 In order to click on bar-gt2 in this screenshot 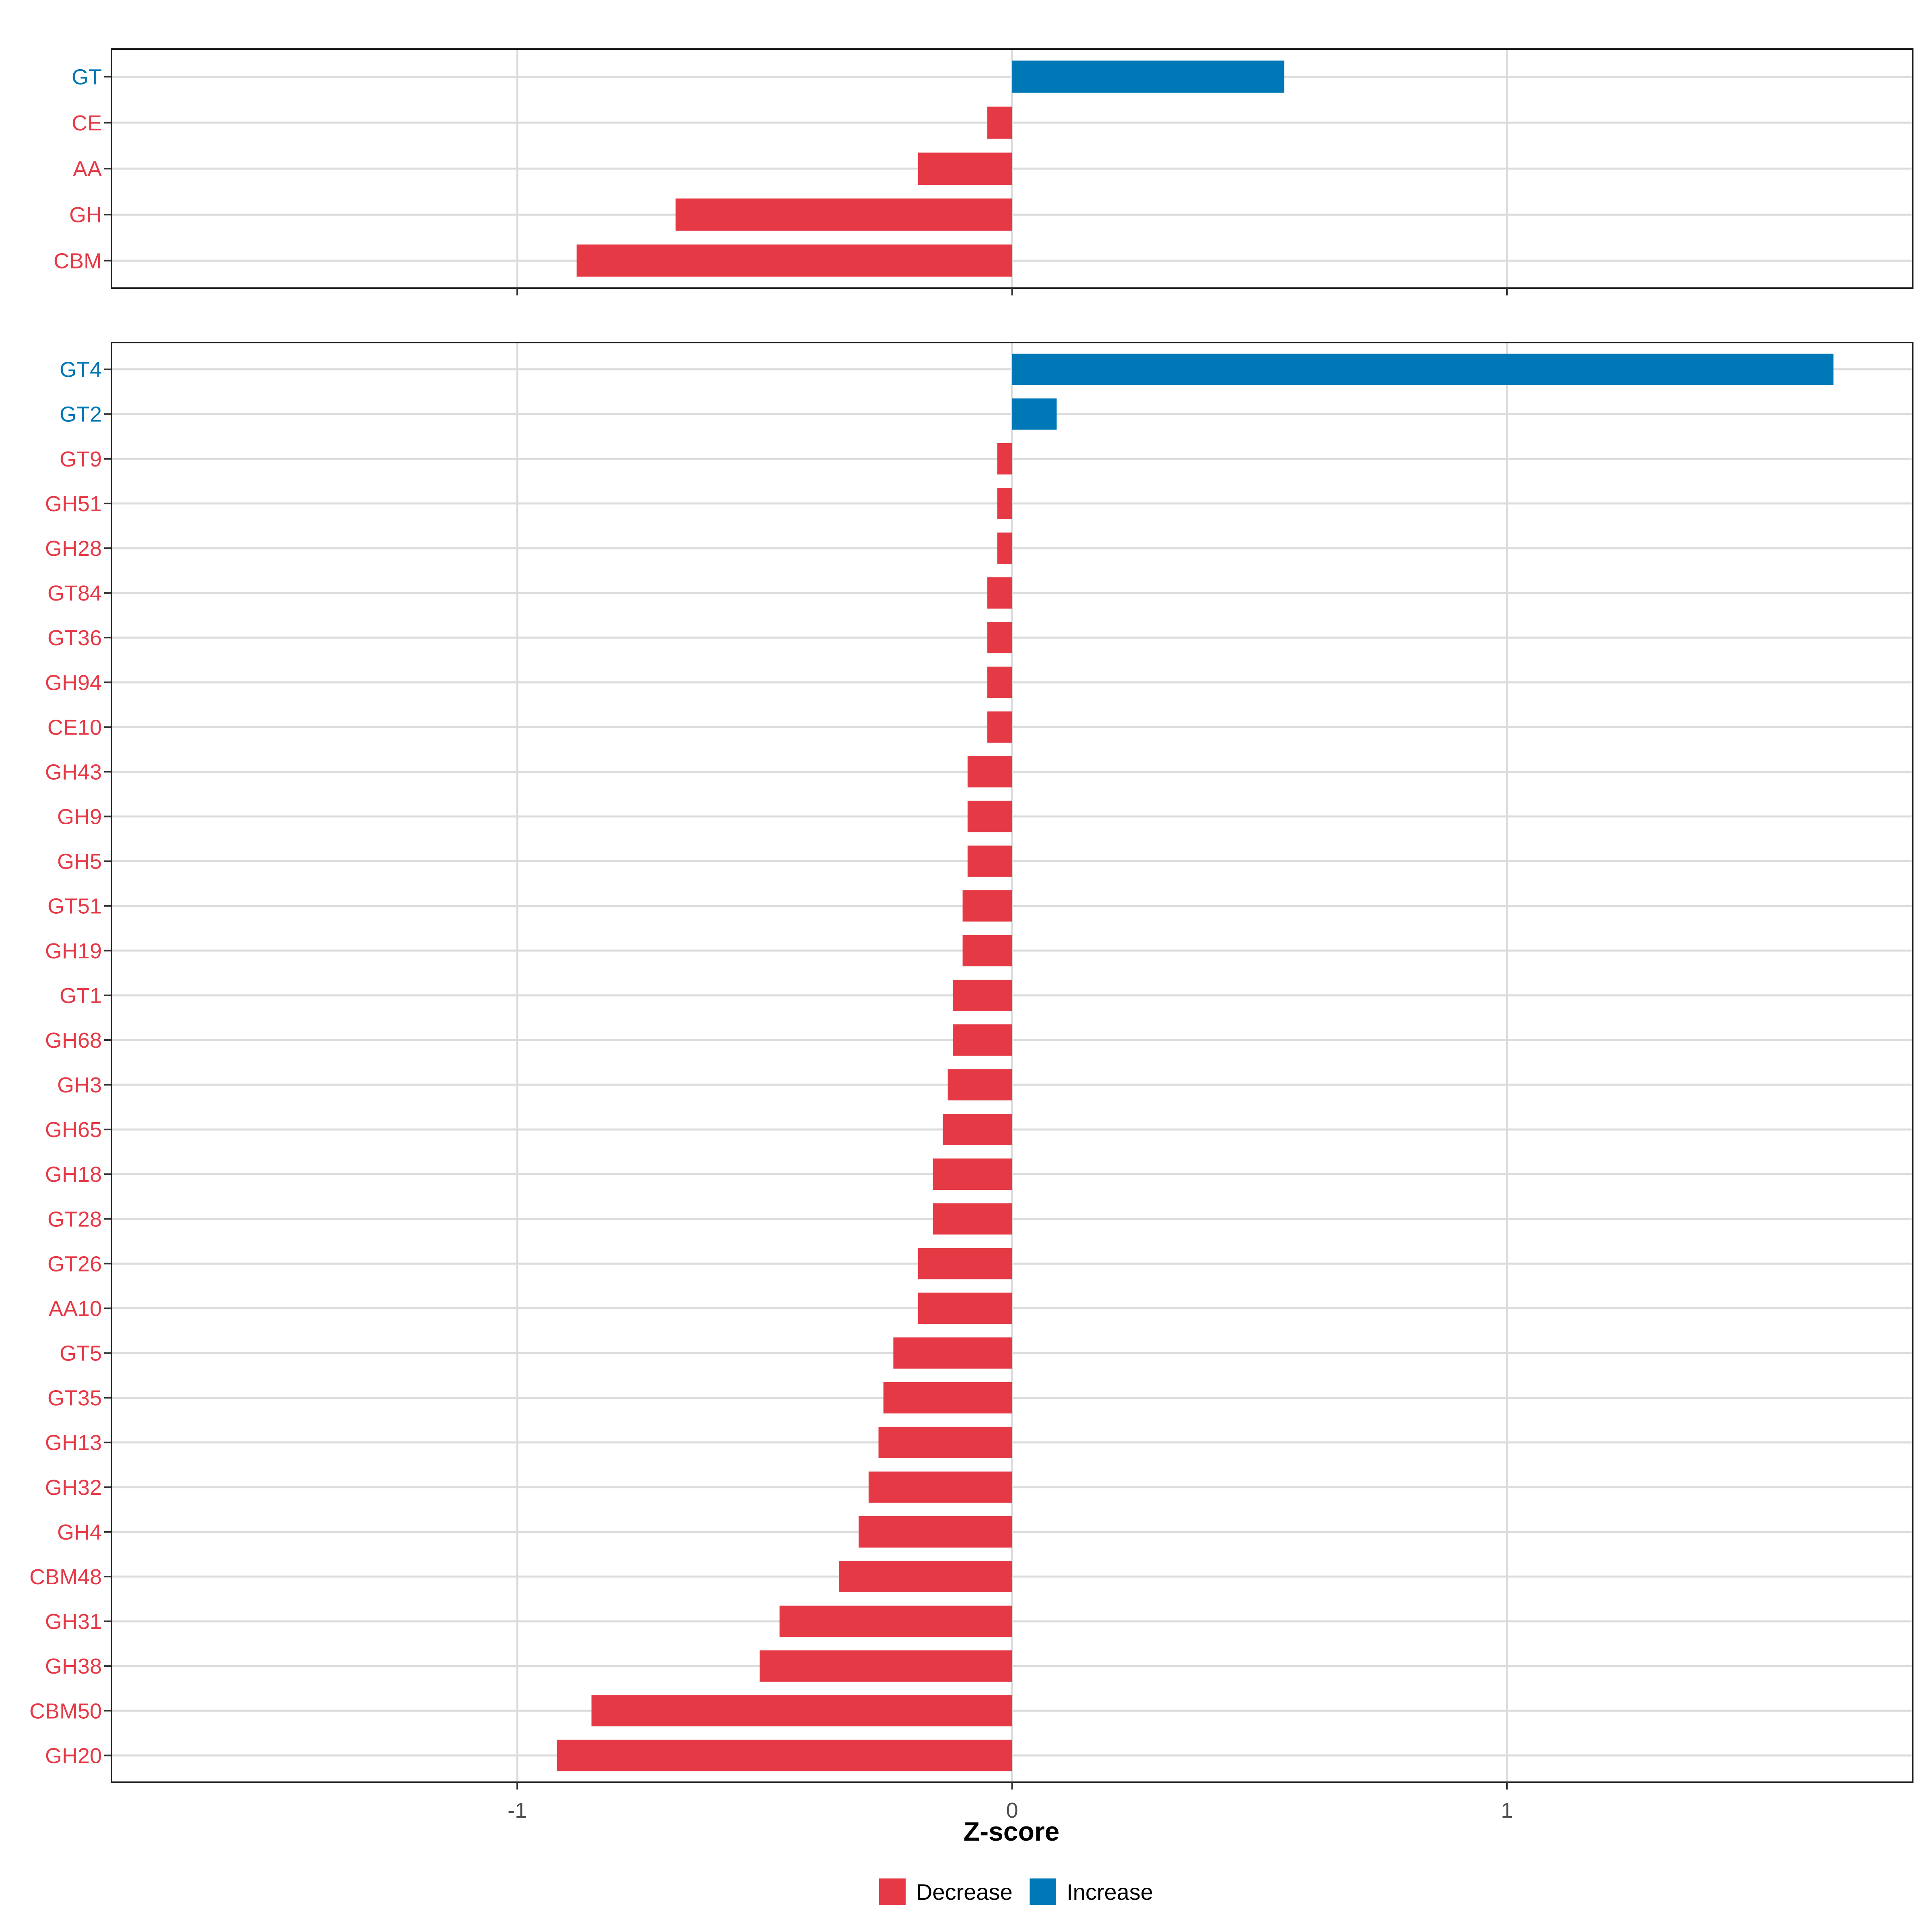, I will do `click(1034, 414)`.